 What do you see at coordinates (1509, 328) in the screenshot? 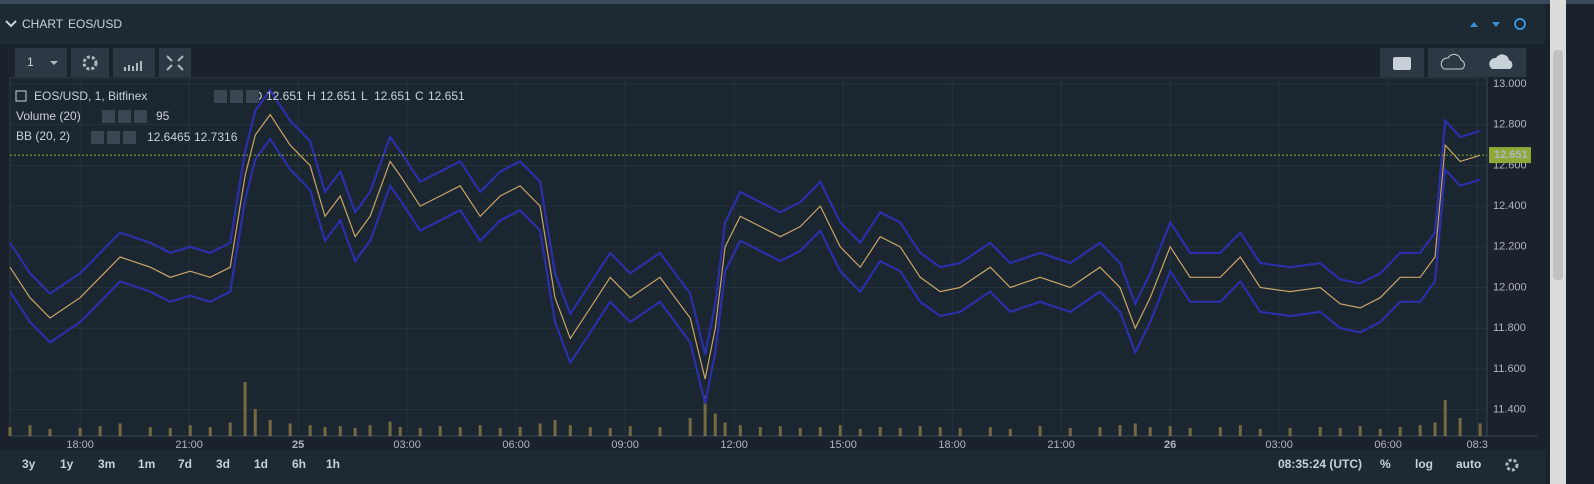
I see `y-tick-label: 11.800` at bounding box center [1509, 328].